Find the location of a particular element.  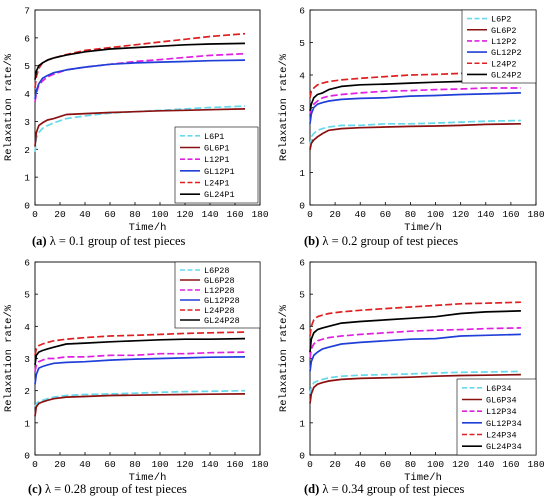

series-line-GL24P2 is located at coordinates (415, 95).